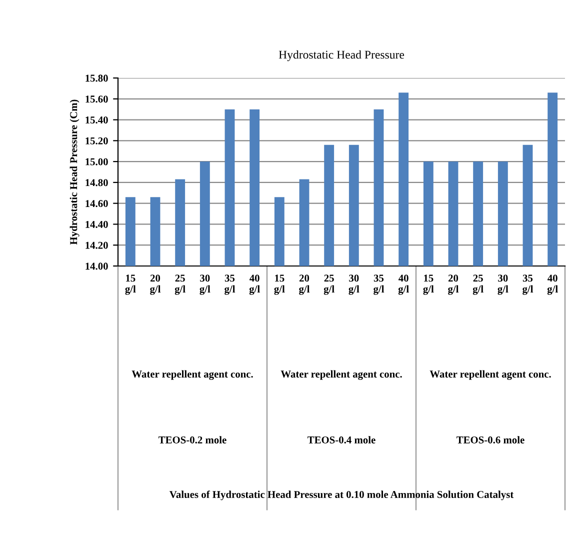 The height and width of the screenshot is (546, 582). I want to click on text: TEOS-0.2 mole, so click(192, 440).